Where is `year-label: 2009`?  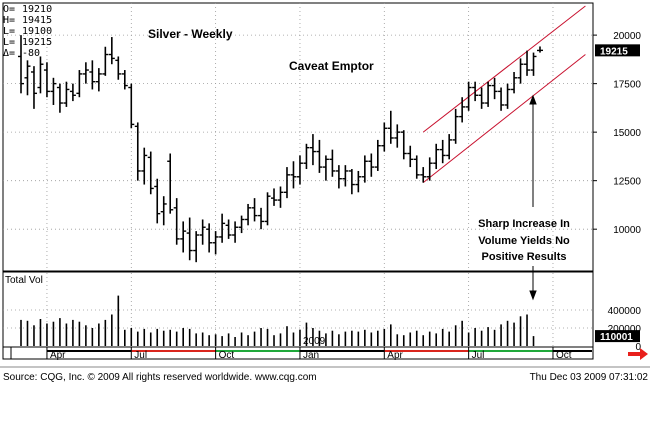
year-label: 2009 is located at coordinates (314, 341).